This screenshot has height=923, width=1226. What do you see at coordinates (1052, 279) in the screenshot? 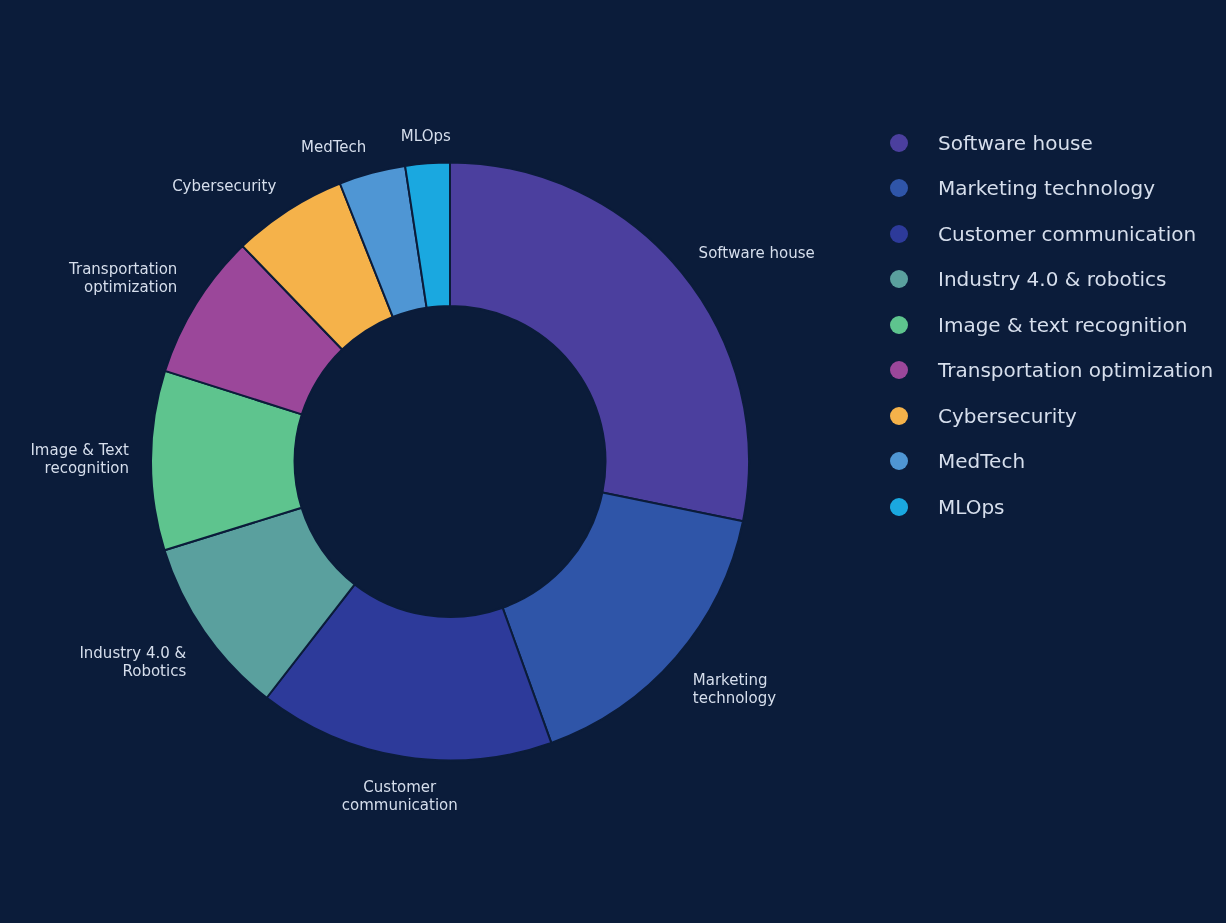
I see `legend-label: Industry 4.0 & robotics` at bounding box center [1052, 279].